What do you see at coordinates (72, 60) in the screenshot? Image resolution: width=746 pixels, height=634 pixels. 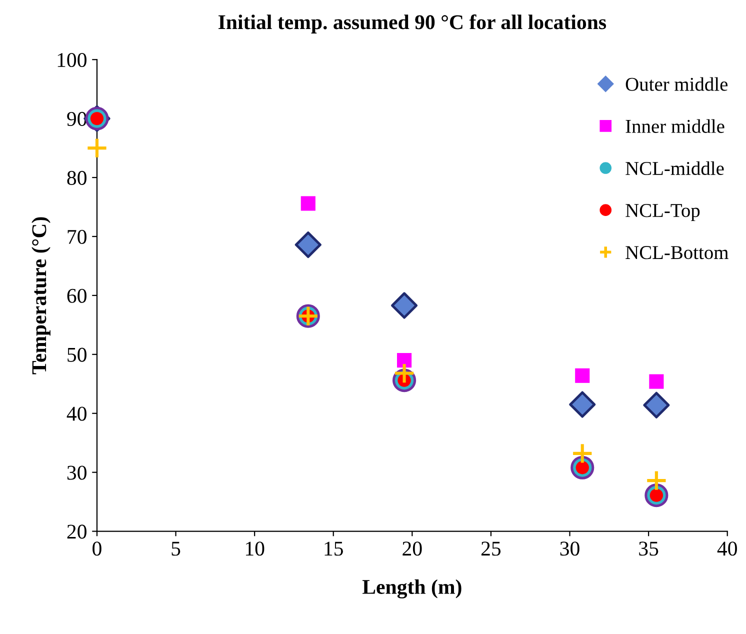 I see `y-tick-label: 100` at bounding box center [72, 60].